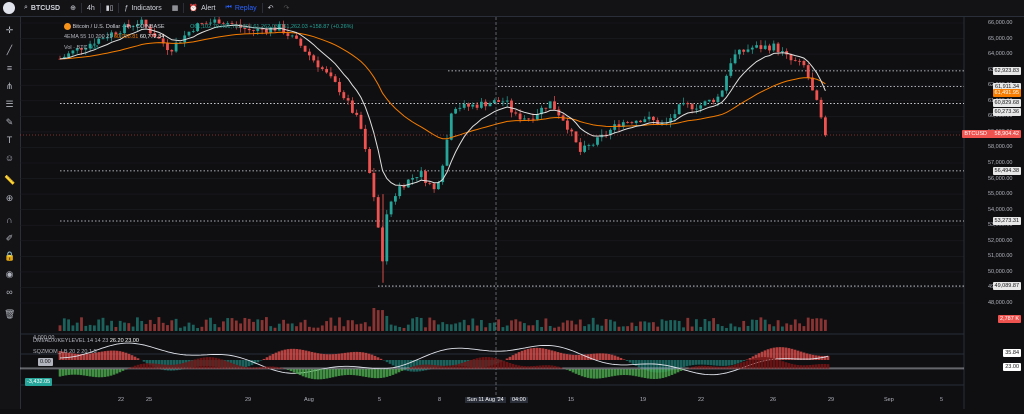  Describe the element at coordinates (9, 68) in the screenshot. I see `horizontal-lines-icon: ≡` at that location.